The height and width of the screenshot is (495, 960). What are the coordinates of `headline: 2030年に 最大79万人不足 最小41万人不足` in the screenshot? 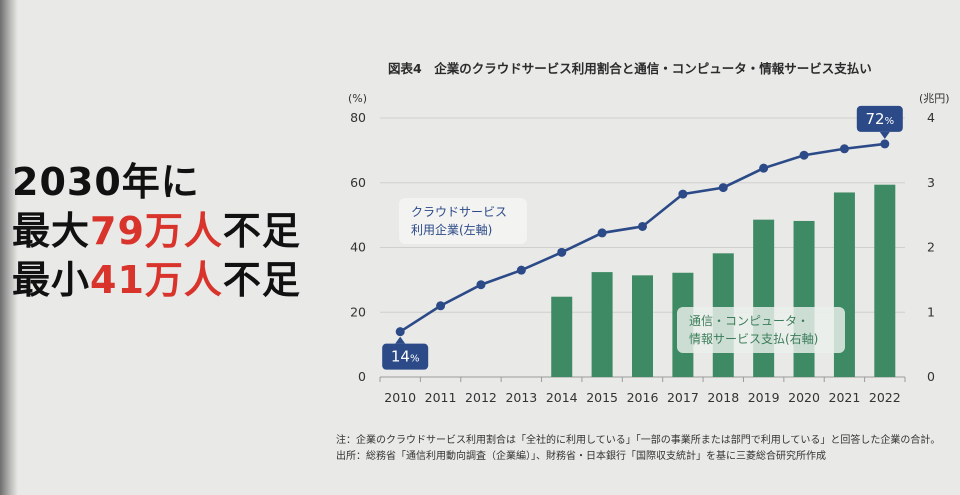 It's located at (156, 231).